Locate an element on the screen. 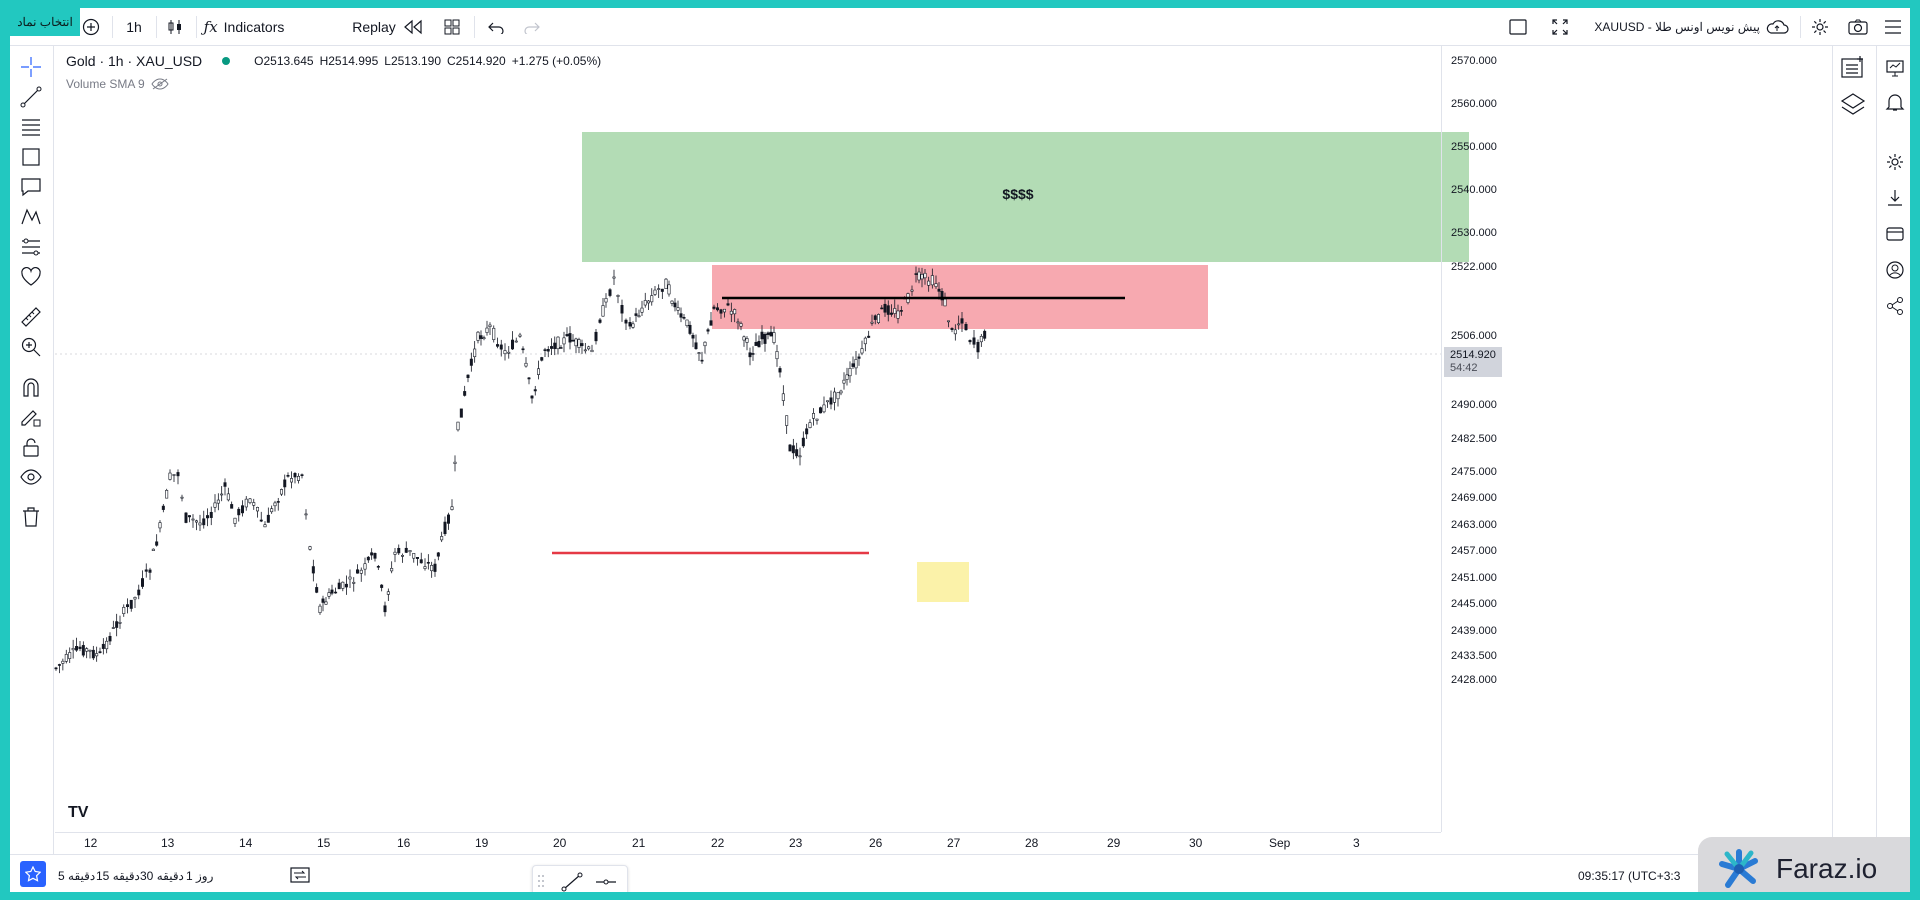  chart-type-button is located at coordinates (175, 27).